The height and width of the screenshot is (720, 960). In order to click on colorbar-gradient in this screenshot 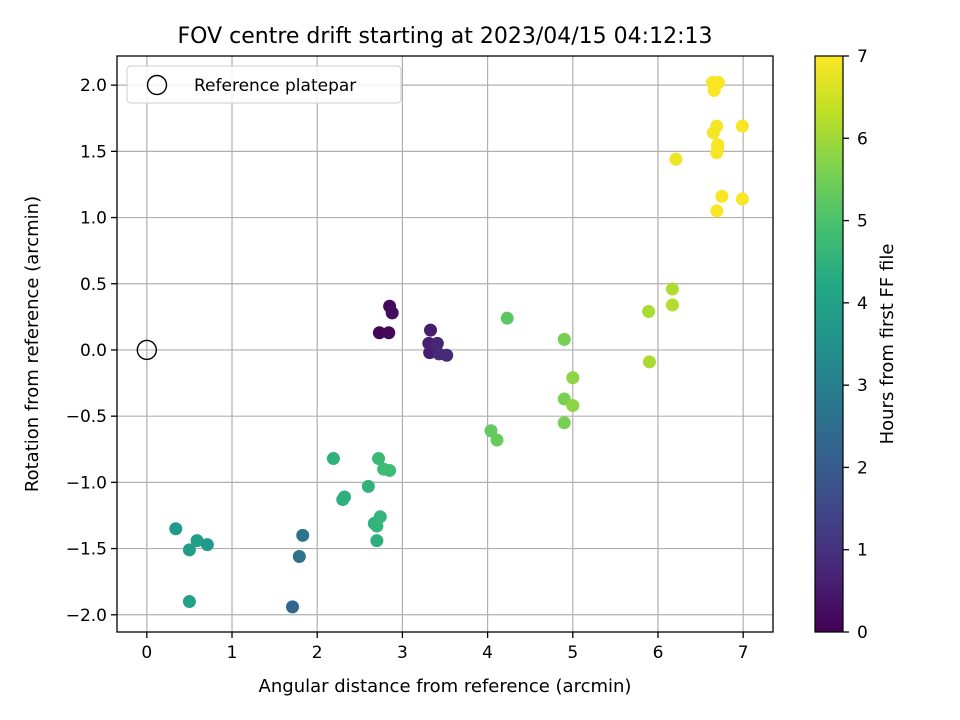, I will do `click(829, 344)`.